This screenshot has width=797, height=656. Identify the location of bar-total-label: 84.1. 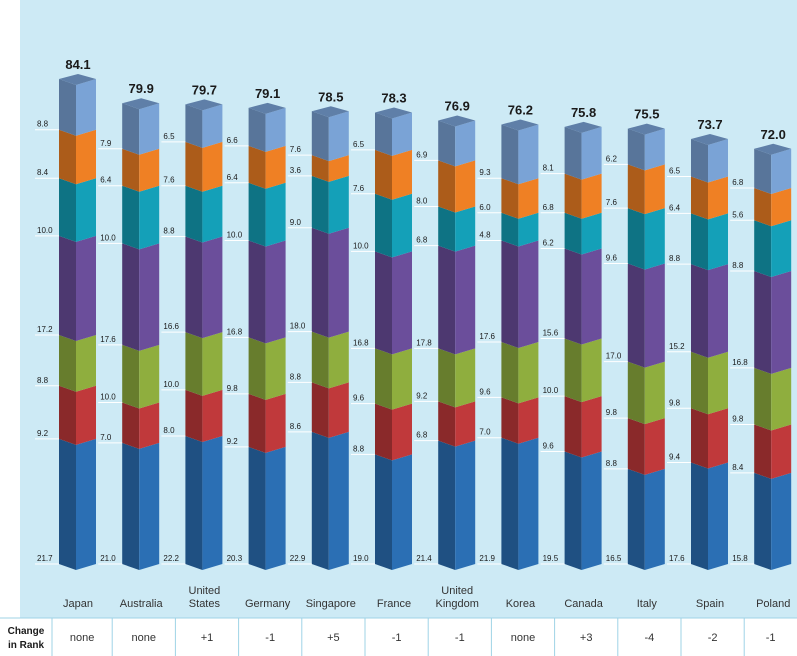
(77, 64).